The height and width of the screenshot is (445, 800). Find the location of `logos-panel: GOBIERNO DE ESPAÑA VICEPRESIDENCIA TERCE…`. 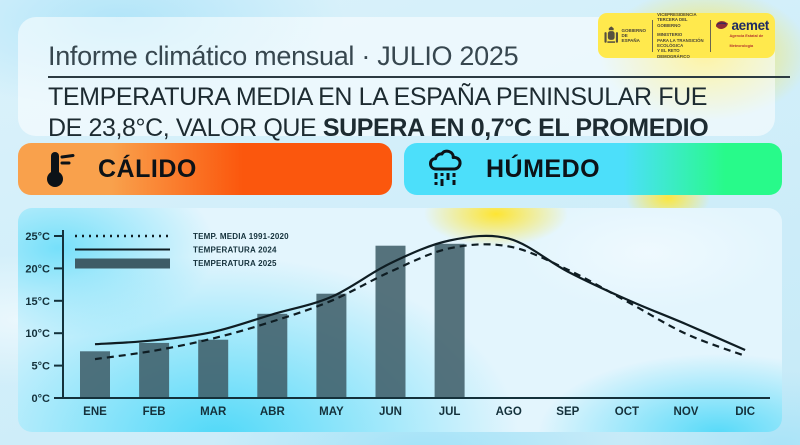

logos-panel: GOBIERNO DE ESPAÑA VICEPRESIDENCIA TERCE… is located at coordinates (686, 35).